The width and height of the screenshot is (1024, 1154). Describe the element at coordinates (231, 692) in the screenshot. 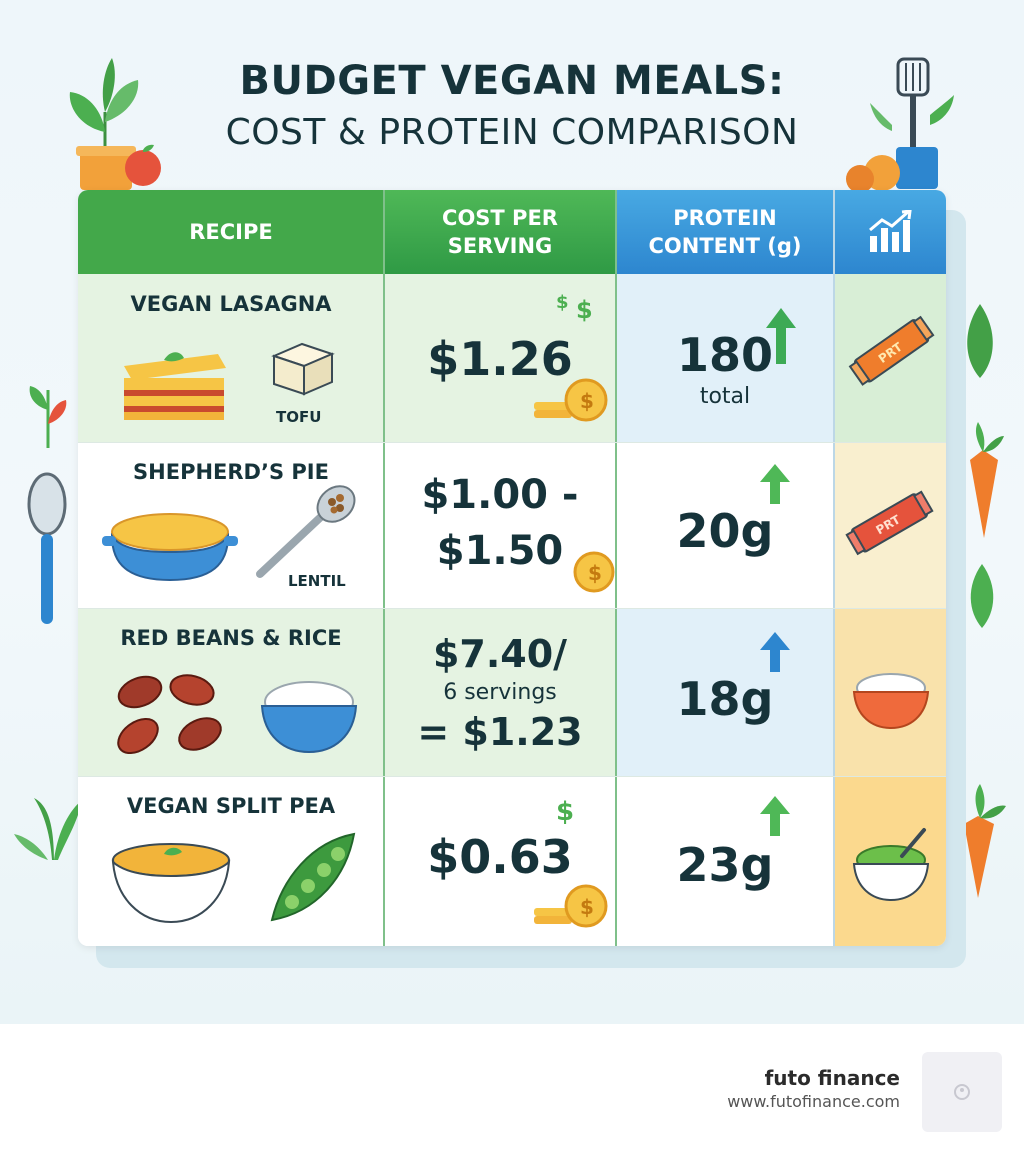

I see `row-3-recipe: RED BEANS & RICE` at that location.